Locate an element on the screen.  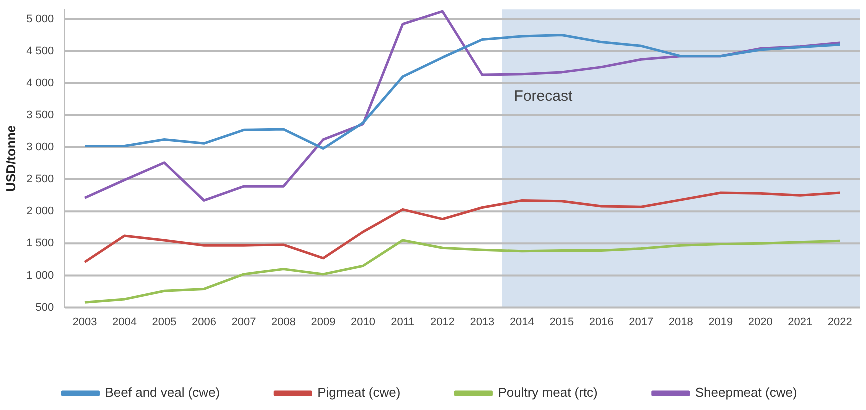
x-tick-label: 2010 is located at coordinates (363, 322).